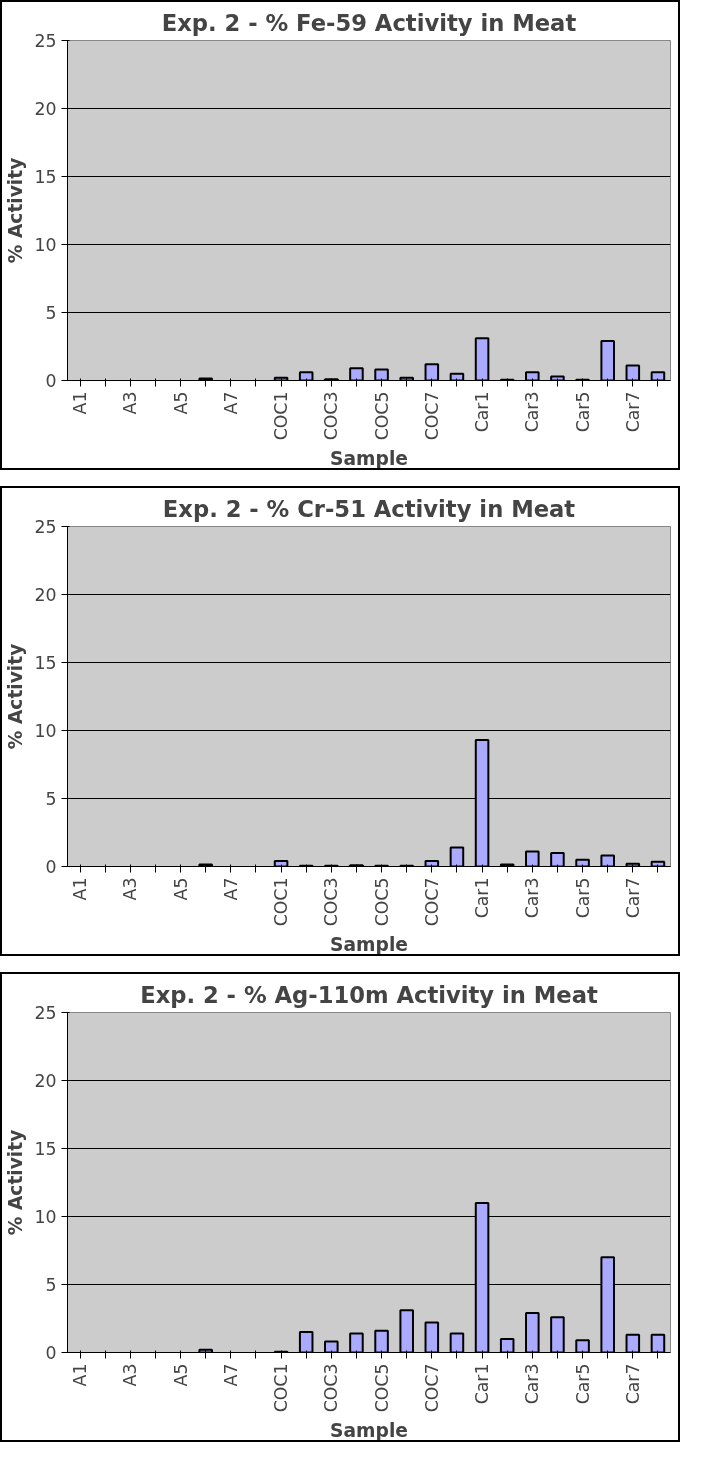 This screenshot has width=704, height=1483. What do you see at coordinates (369, 994) in the screenshot?
I see `chart-title: Exp. 2 - % Ag-110m Activity in Meat` at bounding box center [369, 994].